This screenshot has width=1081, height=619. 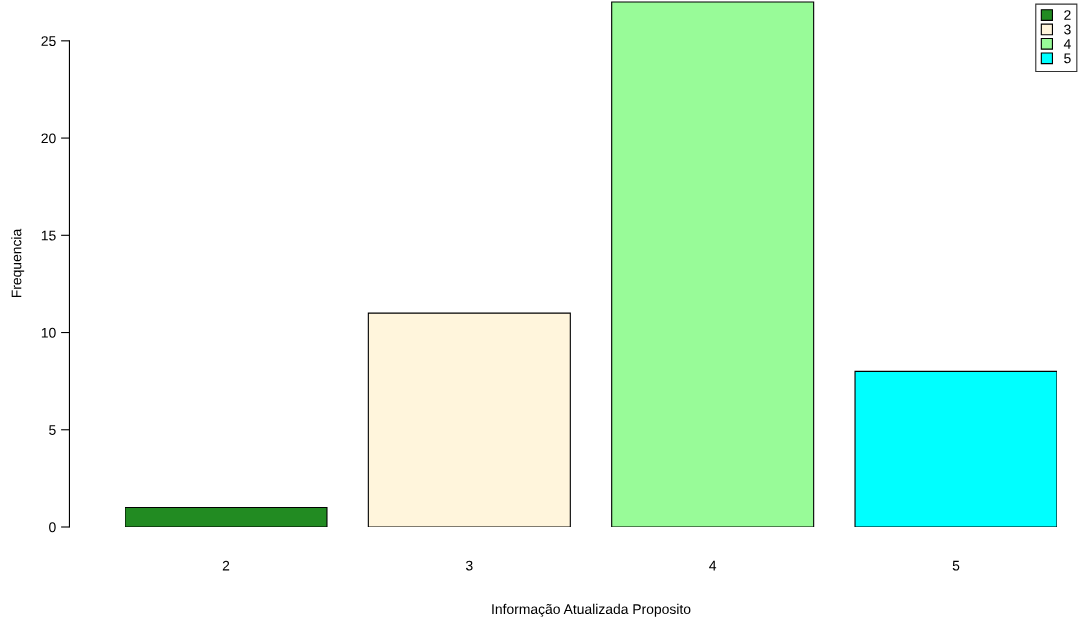 I want to click on x-tick-label: 2, so click(x=226, y=565).